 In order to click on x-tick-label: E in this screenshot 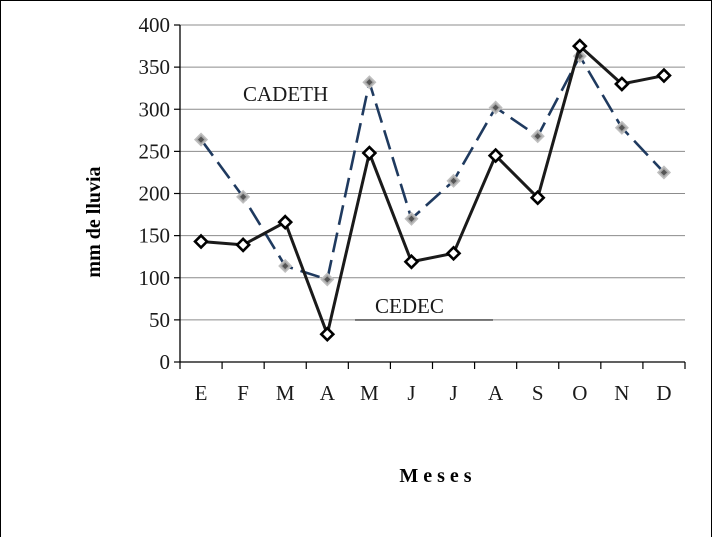, I will do `click(201, 393)`.